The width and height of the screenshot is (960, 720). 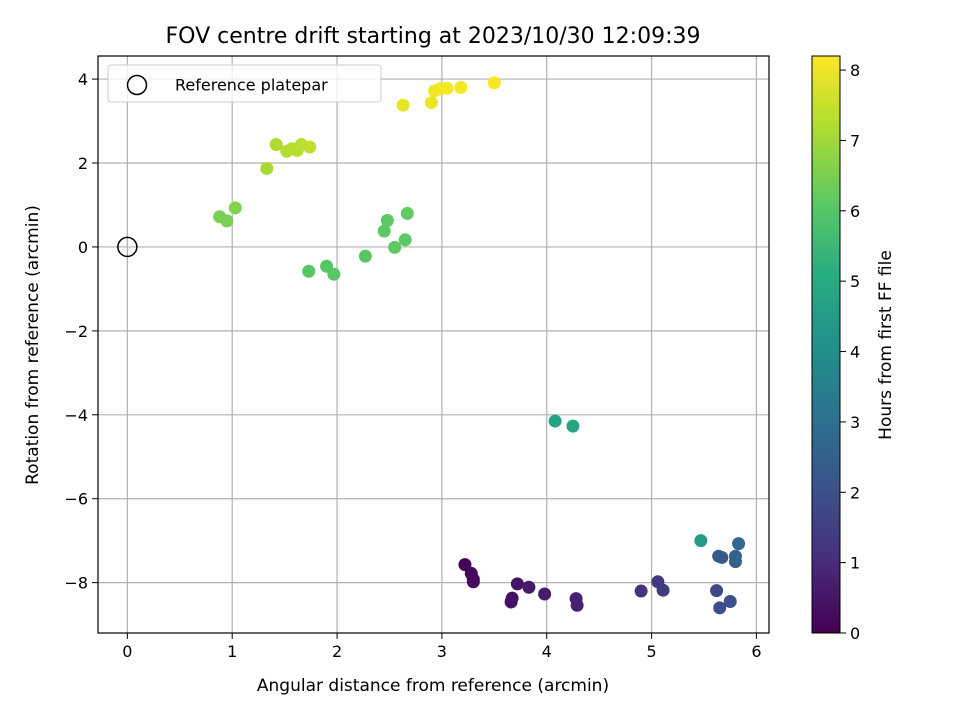 I want to click on y-tick-label: 4, so click(x=83, y=79).